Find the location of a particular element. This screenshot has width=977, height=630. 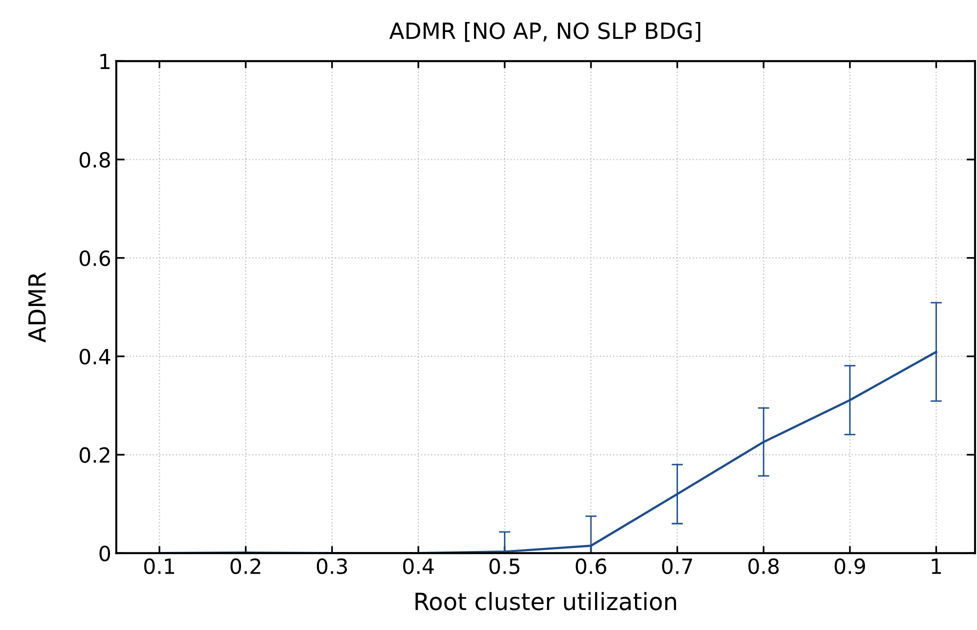

y-tick-label: 1 is located at coordinates (105, 62).